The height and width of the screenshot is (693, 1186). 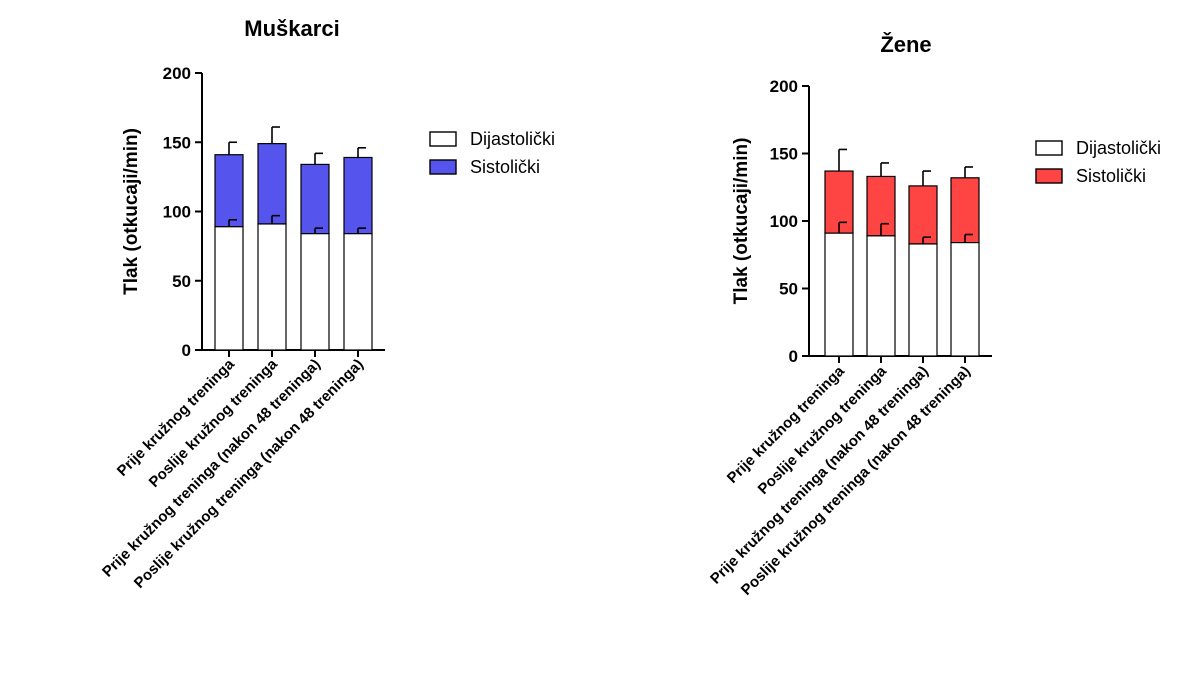 I want to click on chart-title: Muškarci, so click(x=291, y=28).